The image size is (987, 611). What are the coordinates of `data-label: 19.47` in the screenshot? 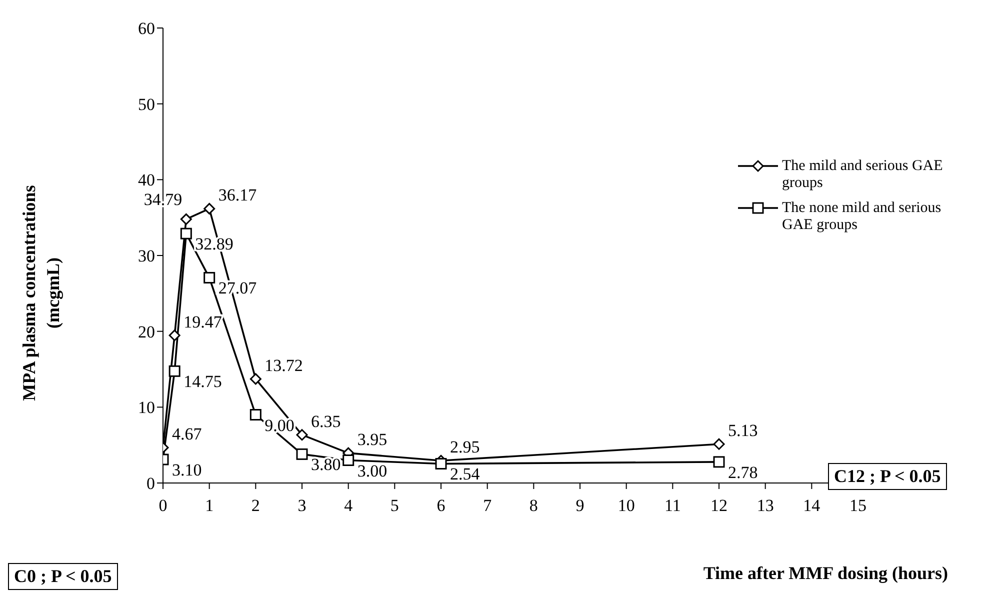 It's located at (203, 322).